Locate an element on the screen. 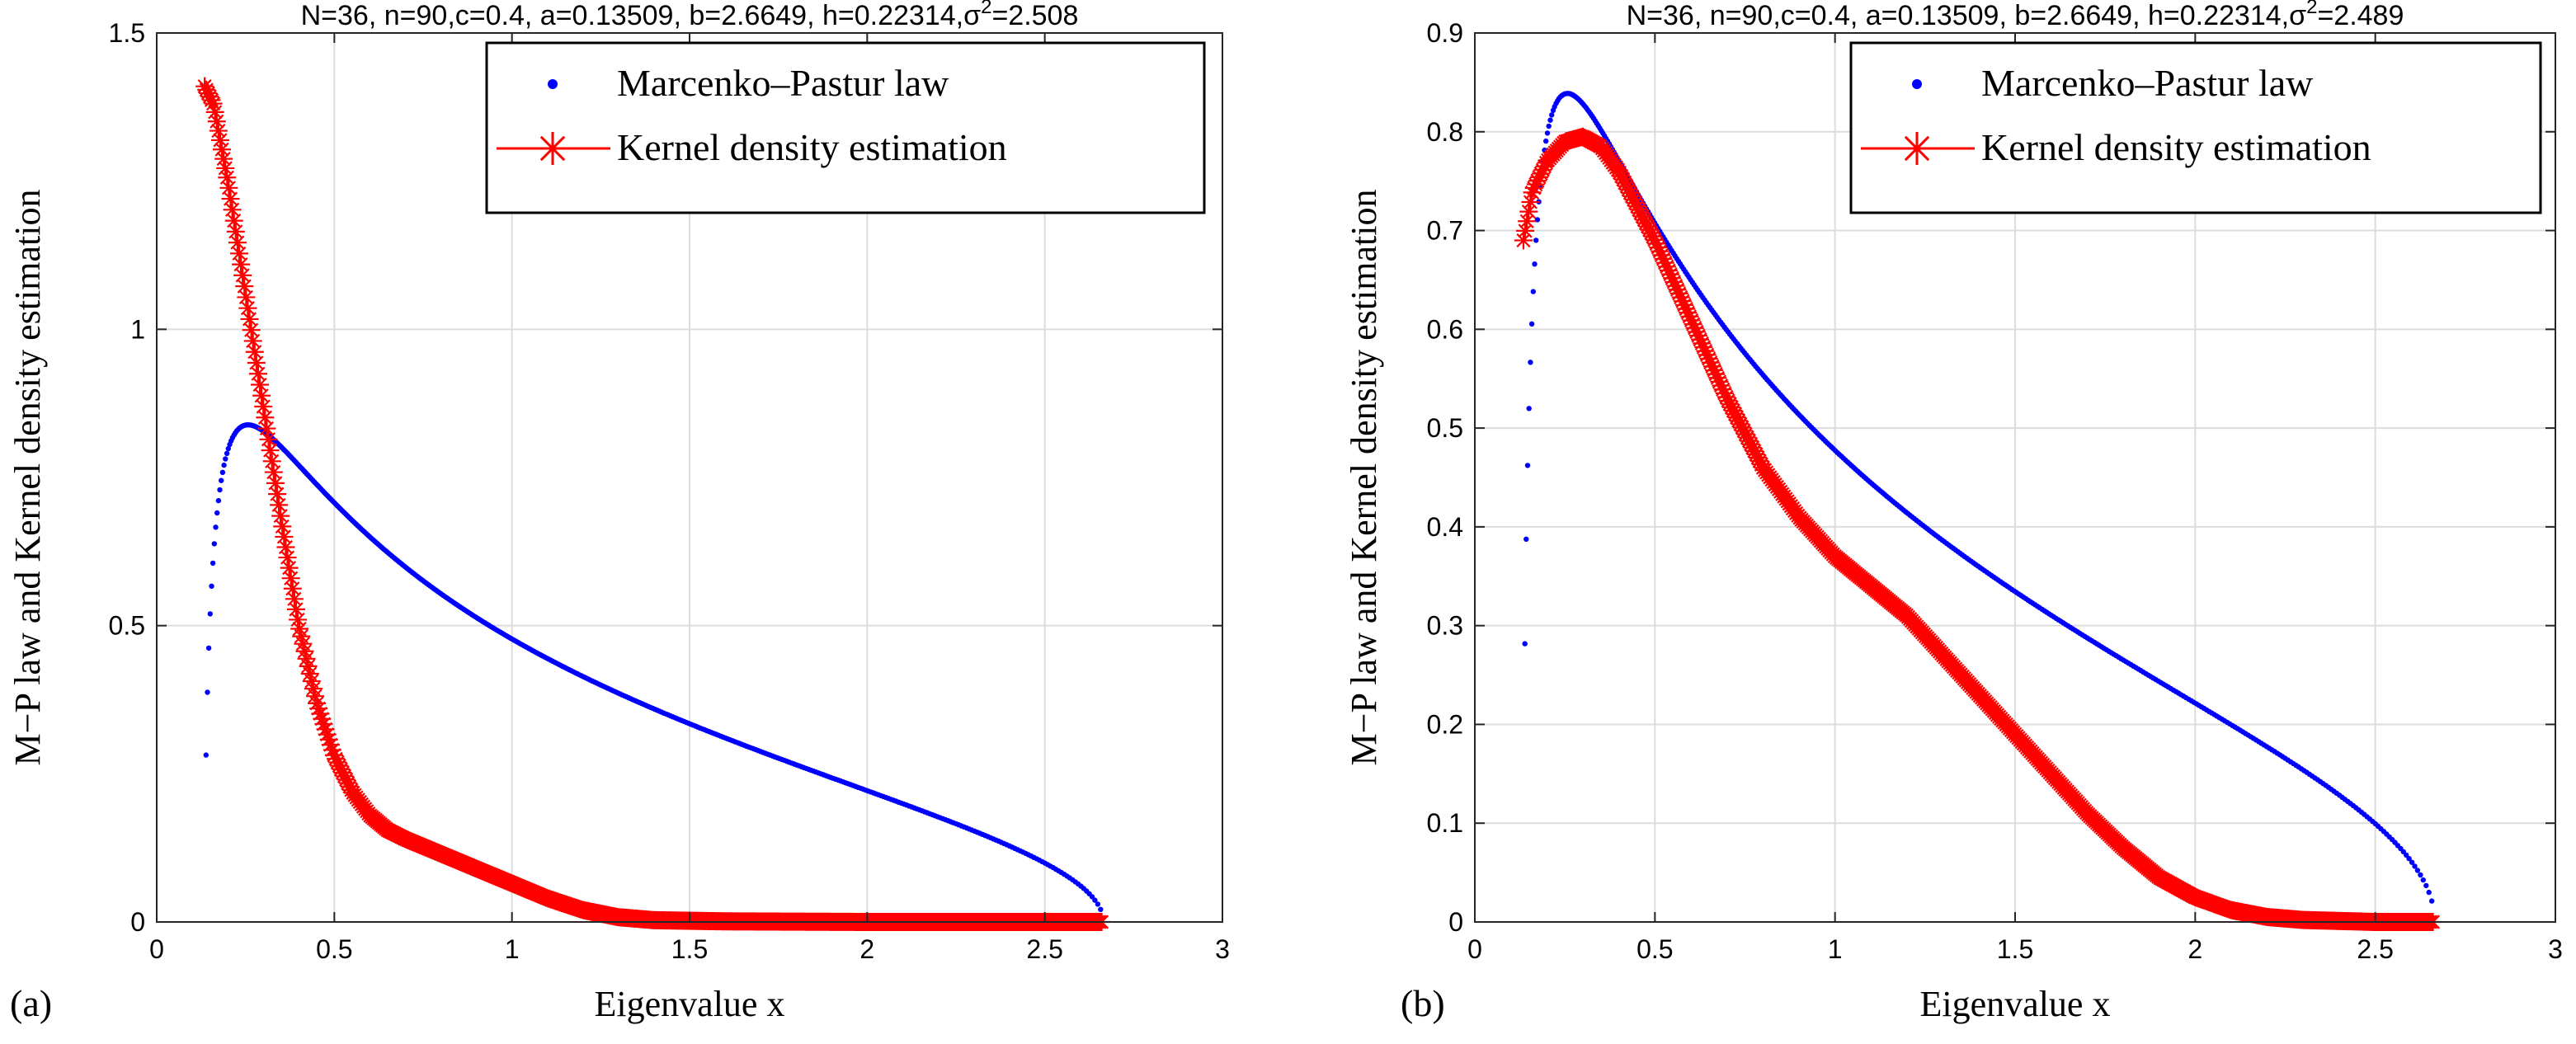 The width and height of the screenshot is (2576, 1044). x-tick-label: 2.5 is located at coordinates (1044, 949).